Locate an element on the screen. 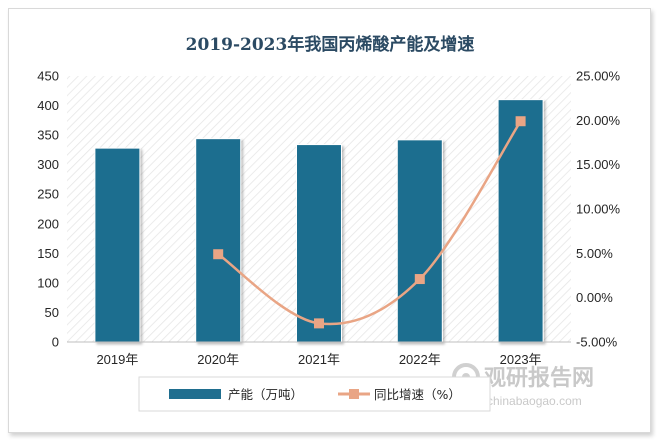 This screenshot has height=443, width=661. right-tick-label: 10.00% is located at coordinates (598, 209).